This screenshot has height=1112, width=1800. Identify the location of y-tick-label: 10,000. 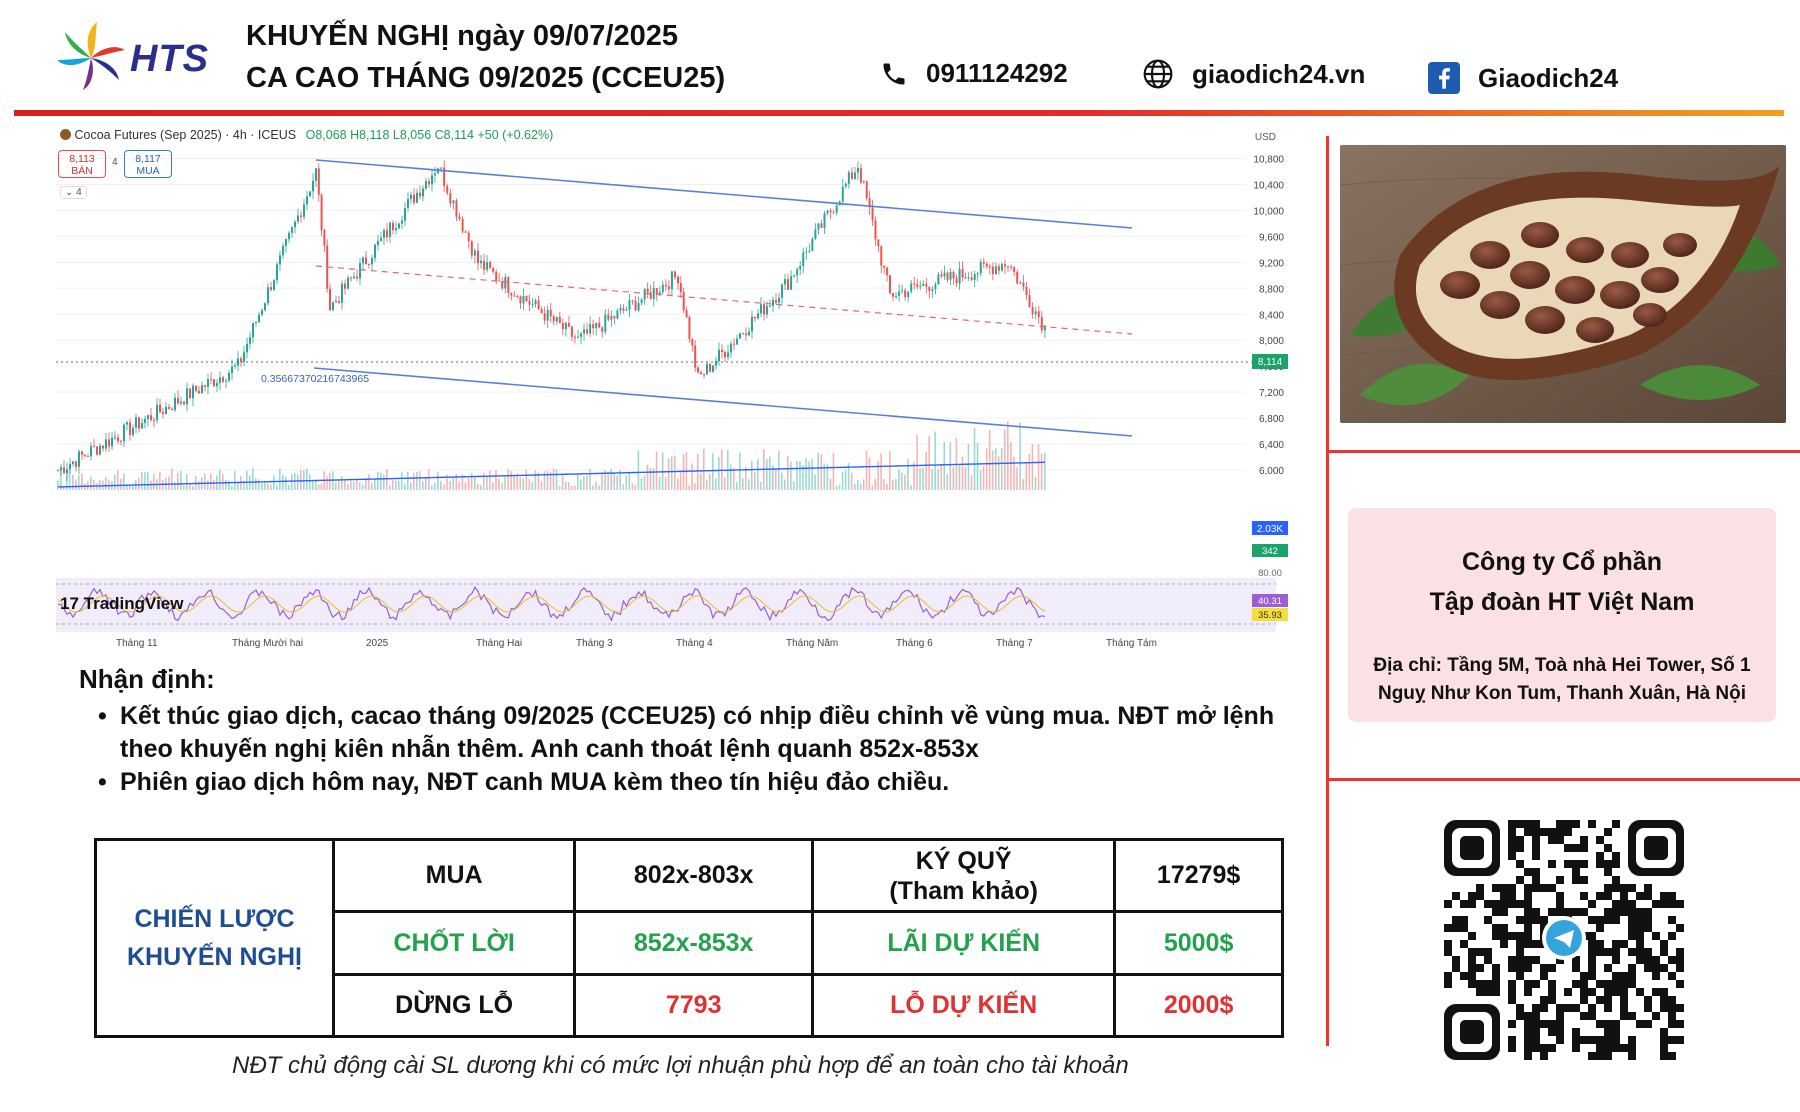
(1268, 211).